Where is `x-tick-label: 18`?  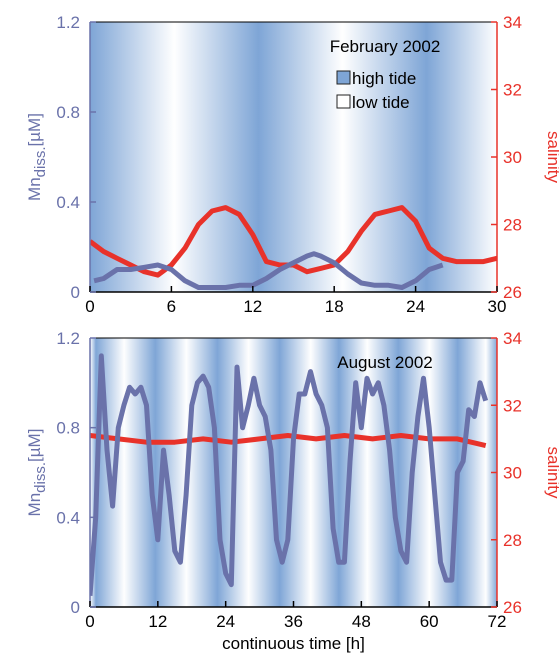 x-tick-label: 18 is located at coordinates (334, 306).